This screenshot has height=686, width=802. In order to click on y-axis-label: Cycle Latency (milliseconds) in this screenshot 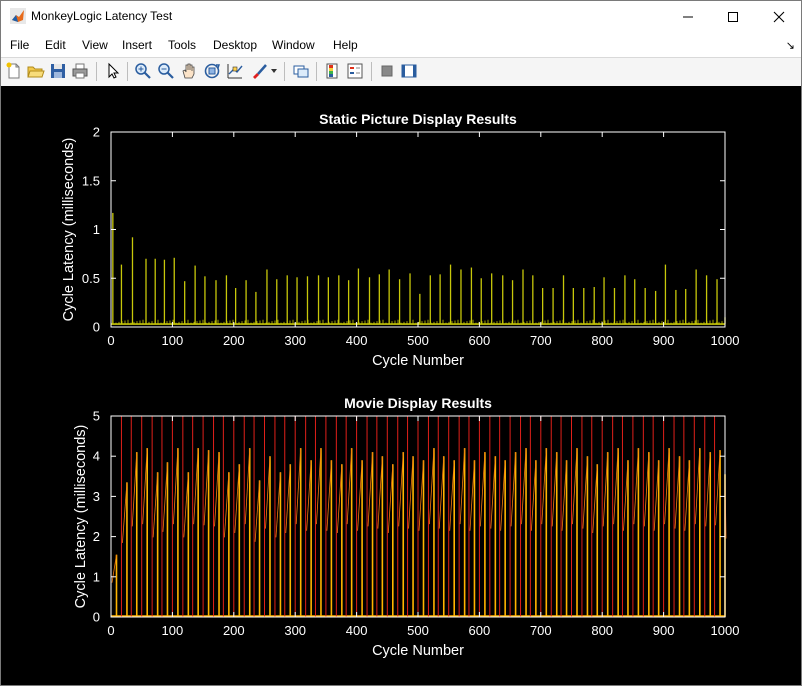, I will do `click(69, 230)`.